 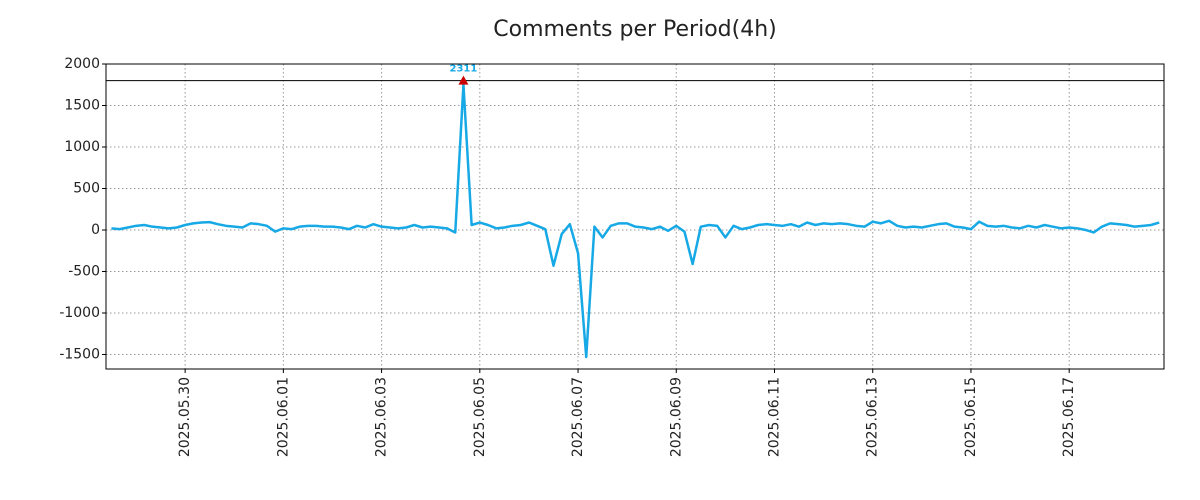 I want to click on y-tick-label: -1000, so click(x=79, y=313).